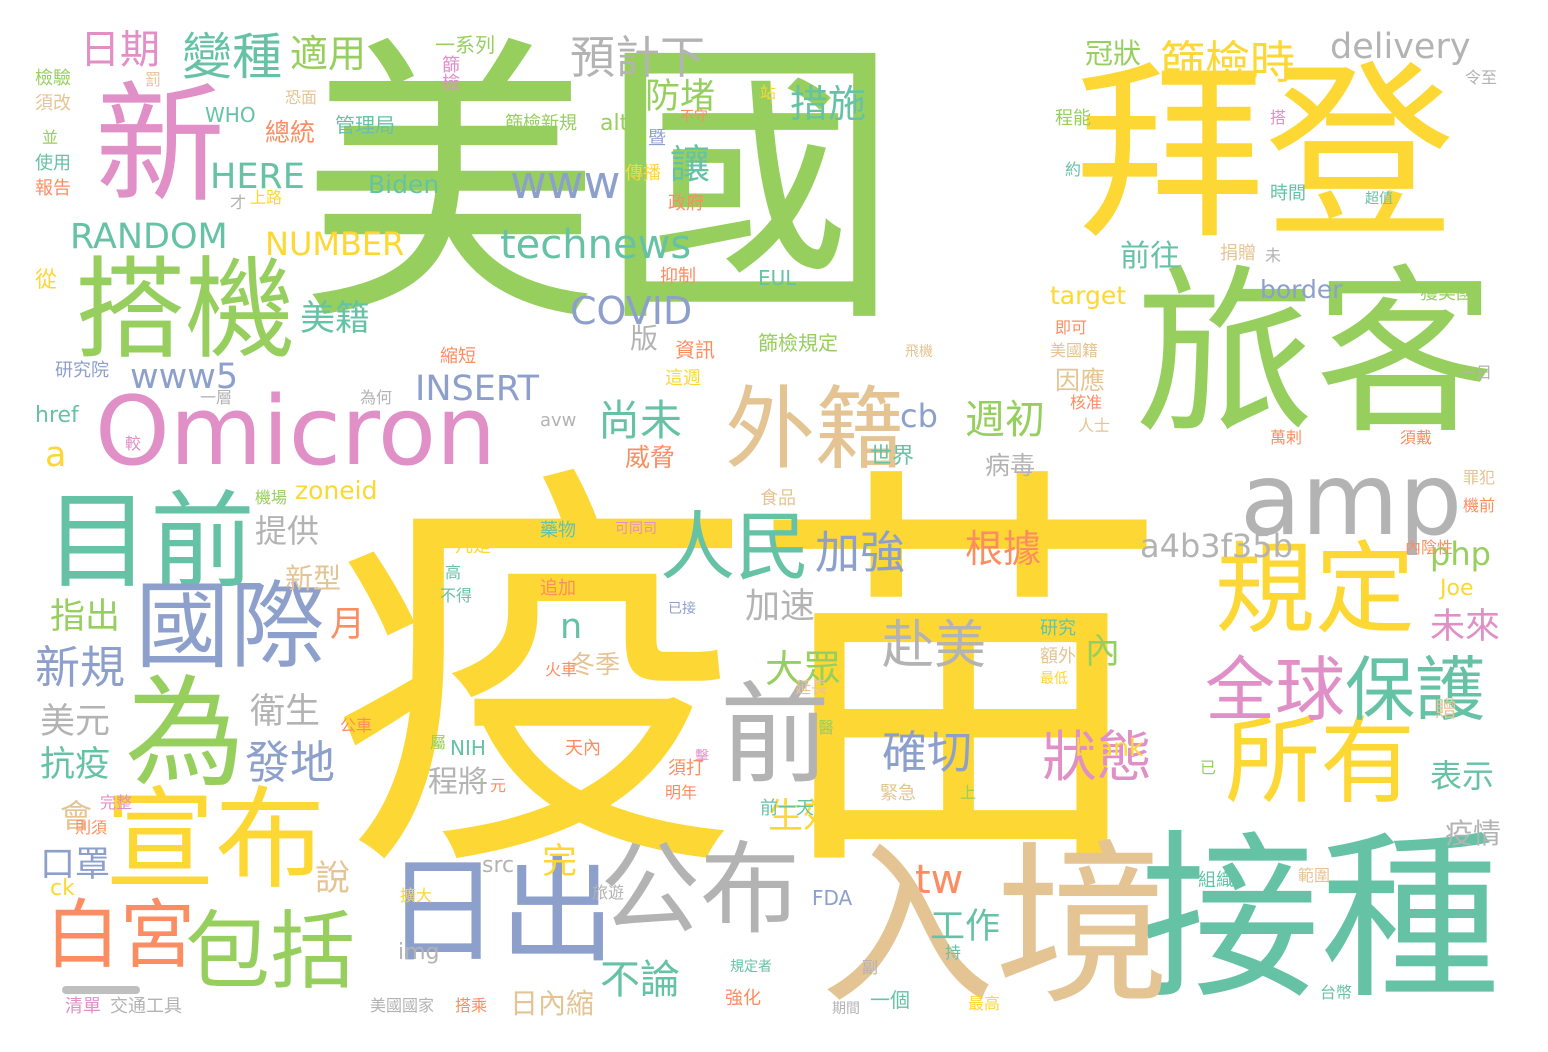 Image resolution: width=1548 pixels, height=1052 pixels. Describe the element at coordinates (870, 967) in the screenshot. I see `word-cloud-term: 副` at that location.